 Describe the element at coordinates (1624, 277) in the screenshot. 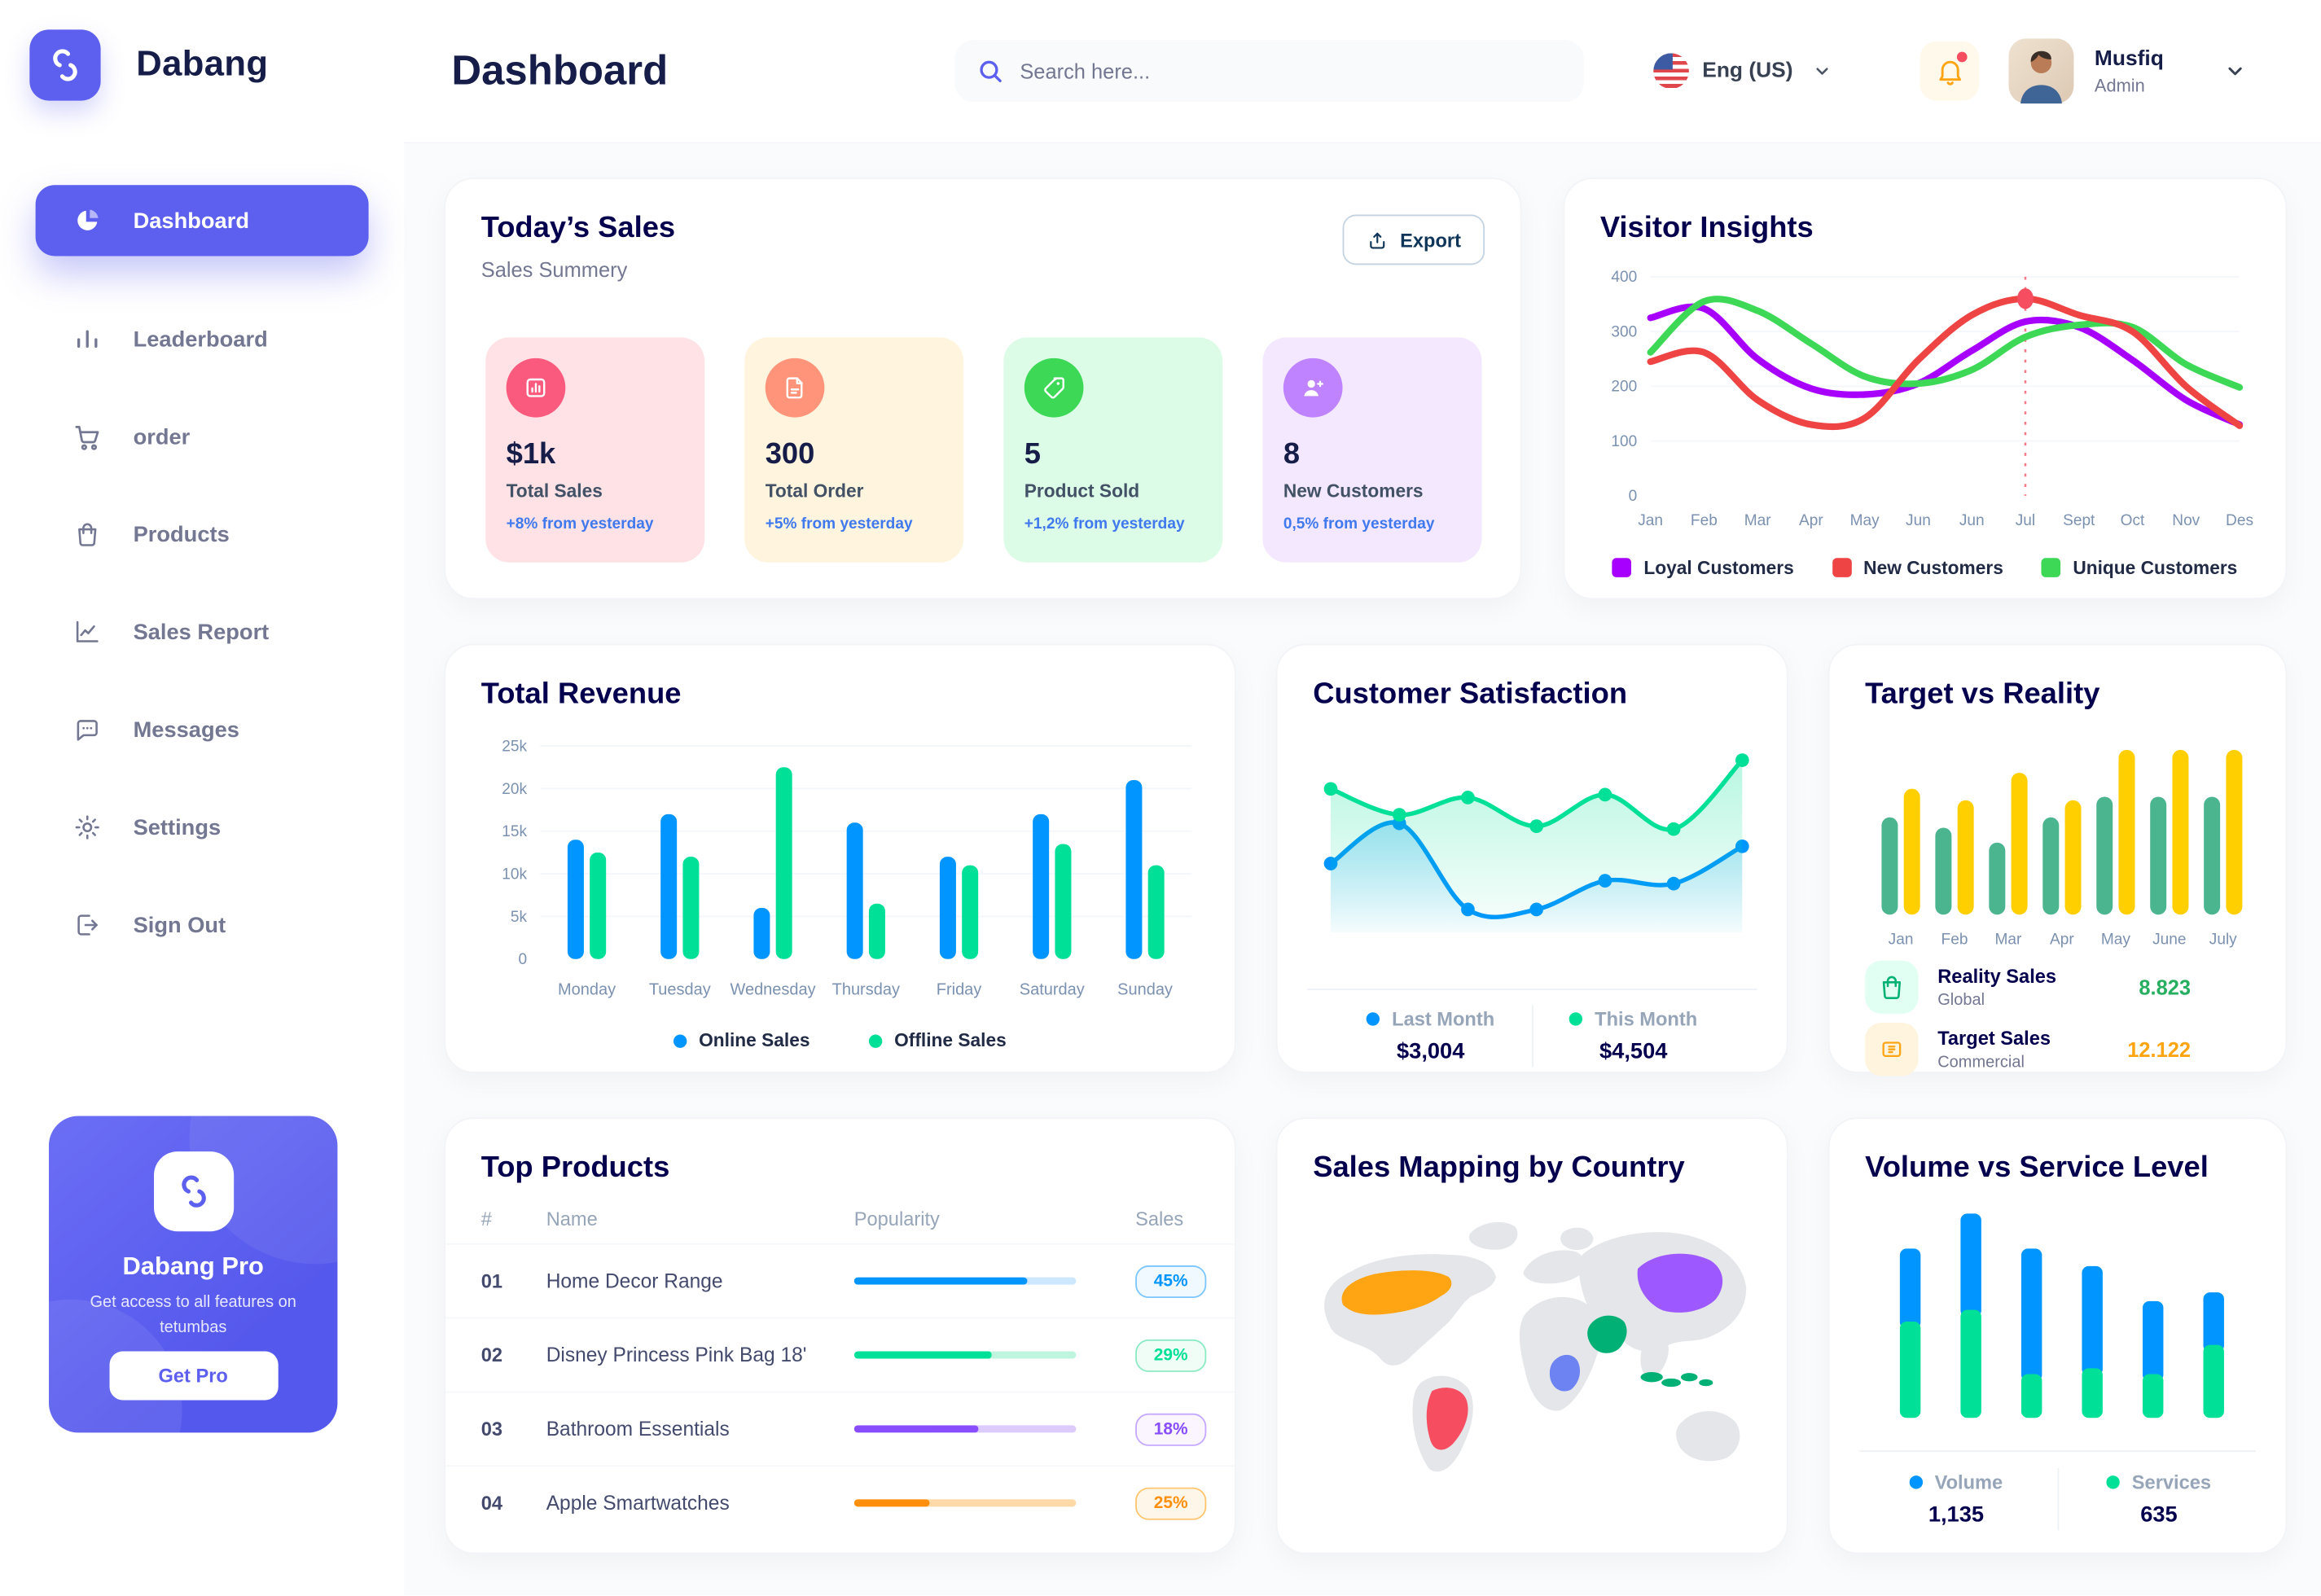

I see `svg-text: 400` at that location.